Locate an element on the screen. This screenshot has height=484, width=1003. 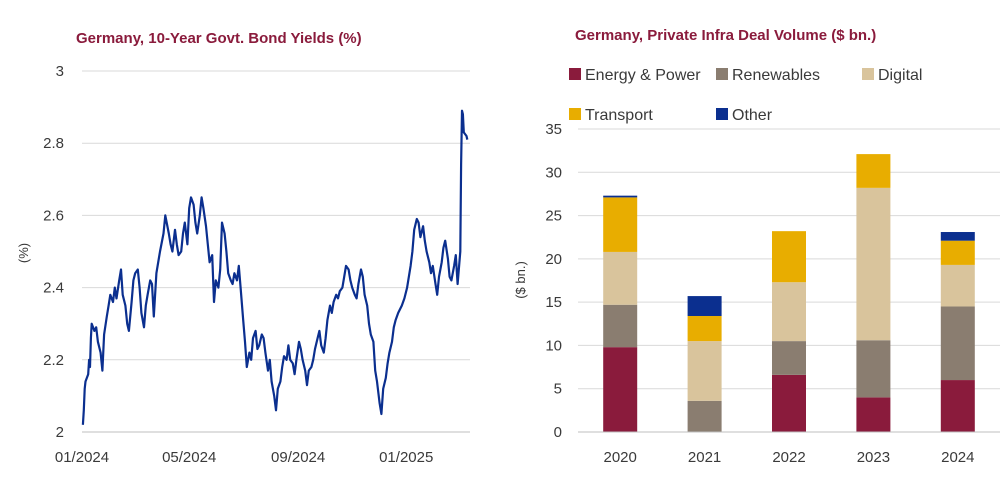
bar-other-2020 is located at coordinates (620, 196).